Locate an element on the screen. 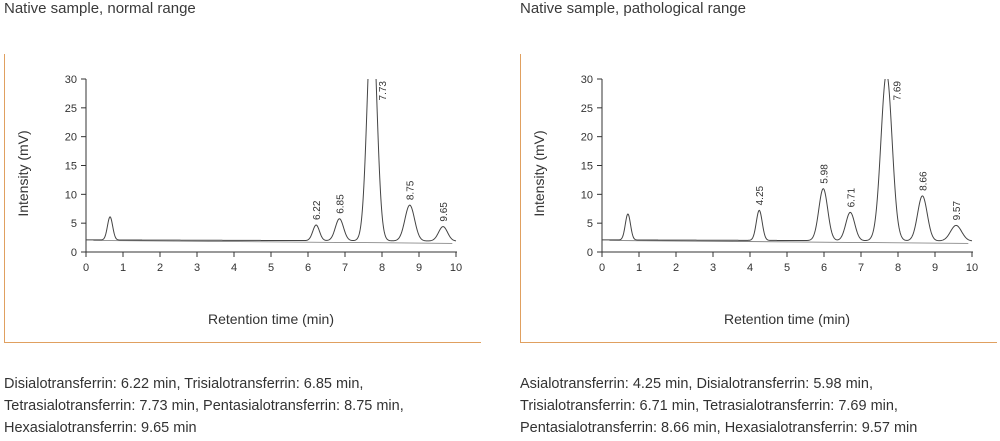 Image resolution: width=1000 pixels, height=441 pixels. peak-label: 6.71 is located at coordinates (851, 198).